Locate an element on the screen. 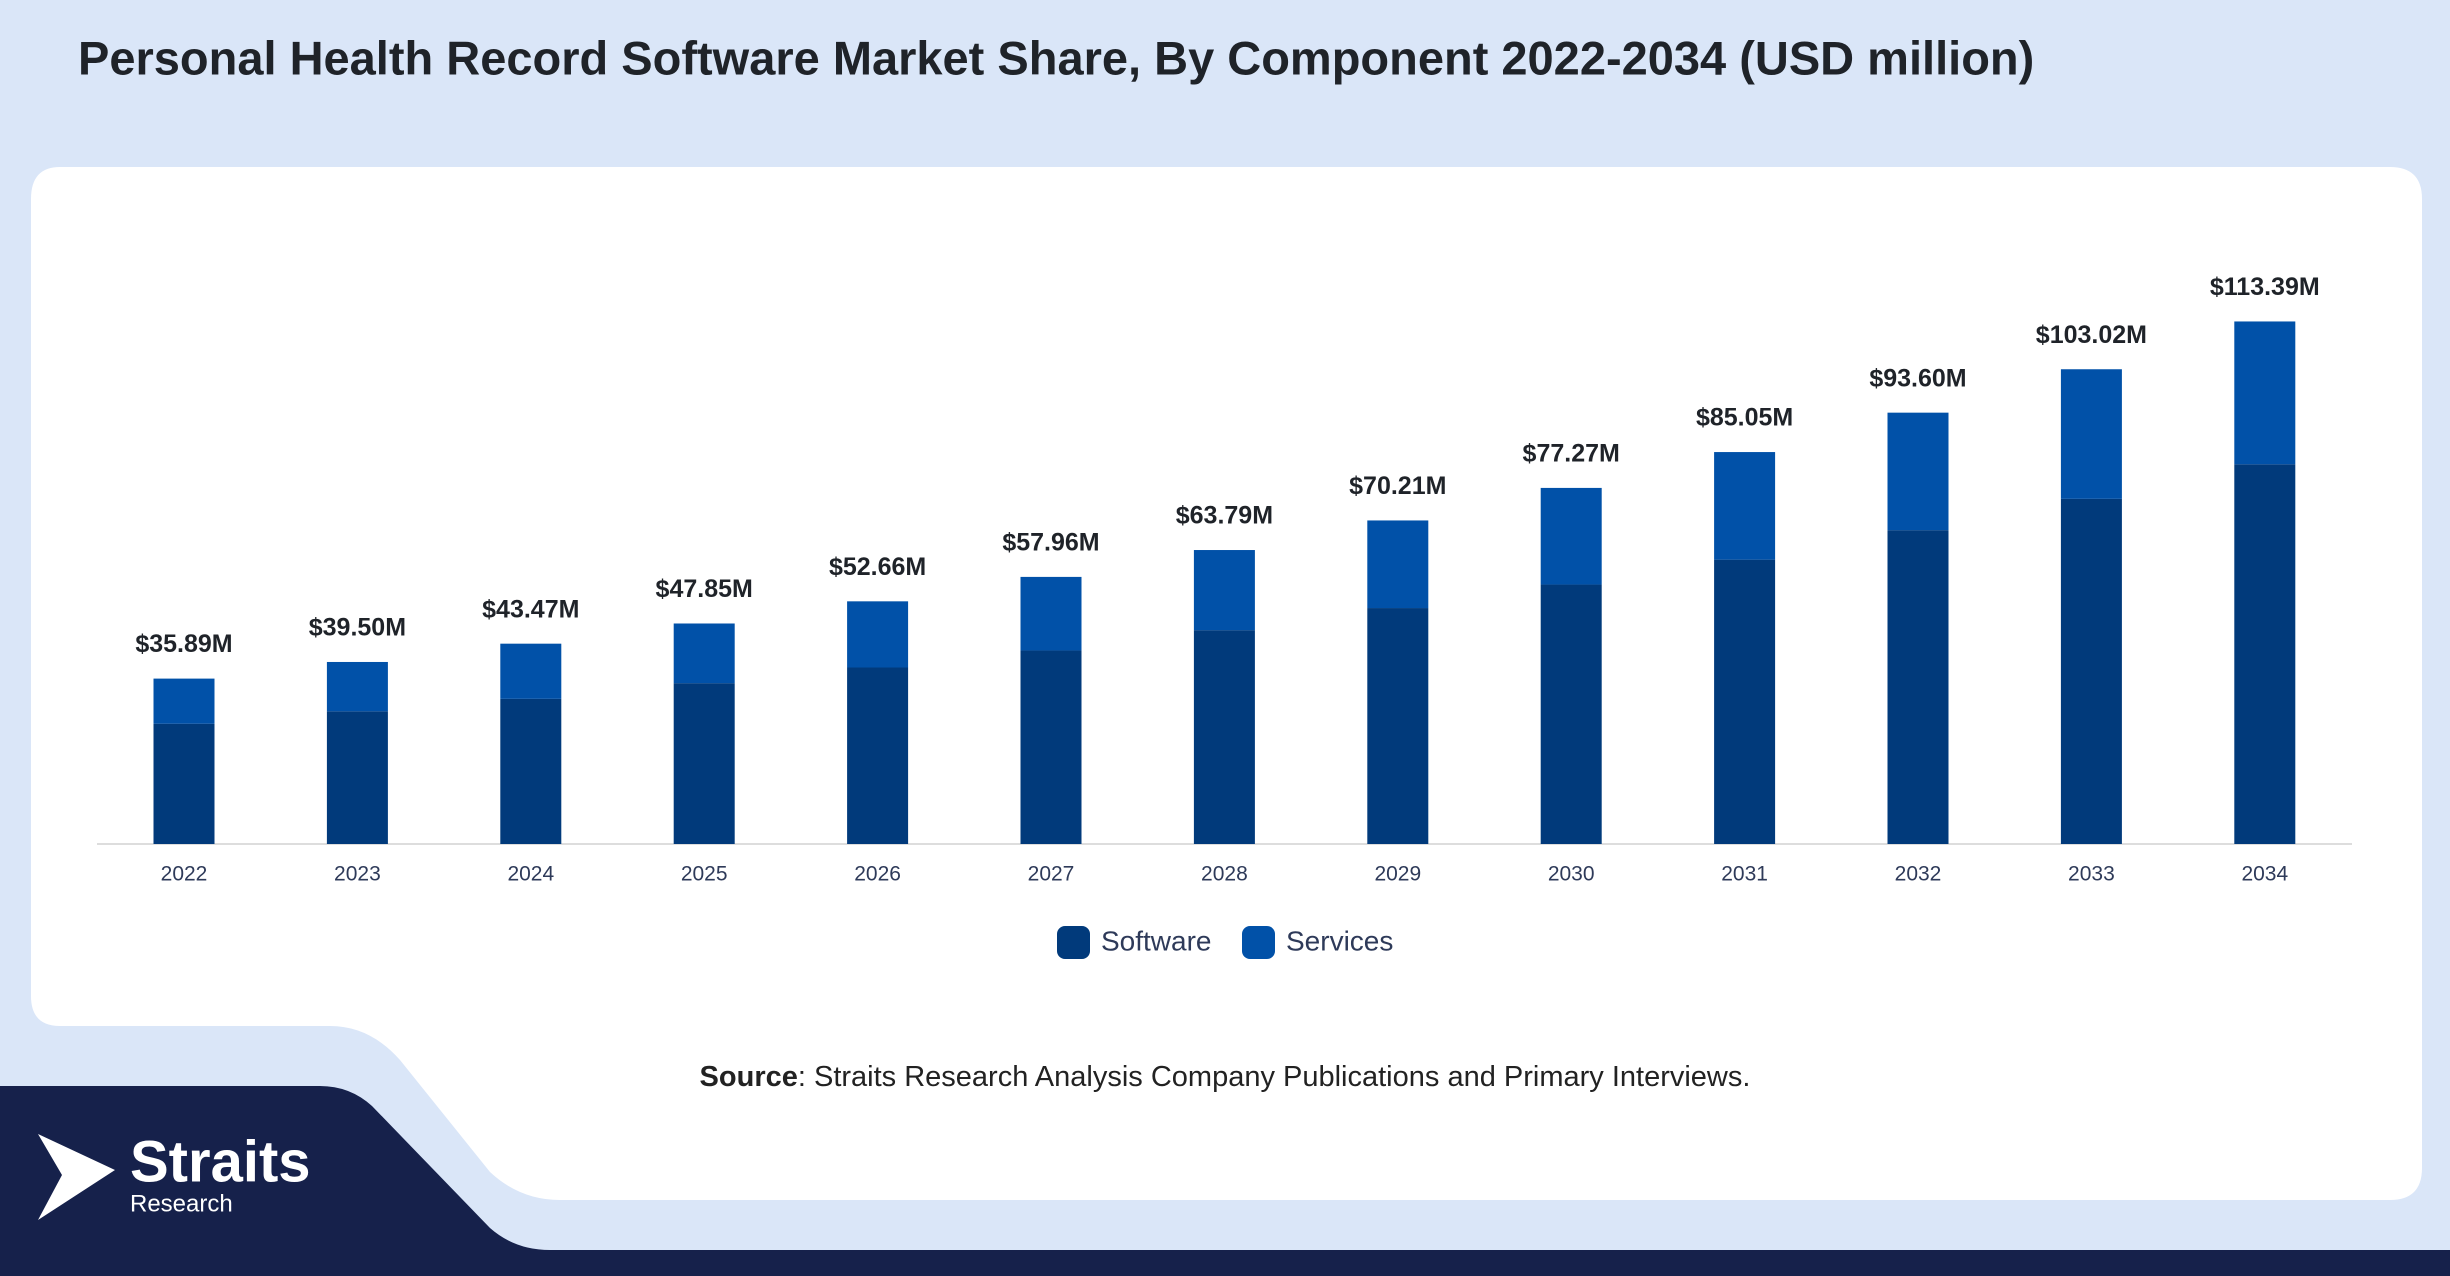 This screenshot has height=1276, width=2450. x-tick-label: 2023 is located at coordinates (357, 874).